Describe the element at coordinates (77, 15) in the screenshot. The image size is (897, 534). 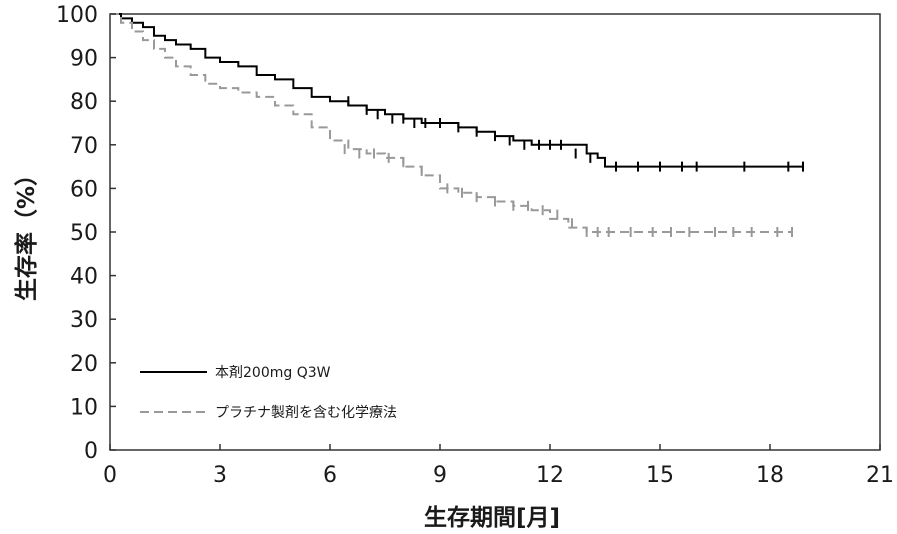
I see `y-tick-label: 100` at that location.